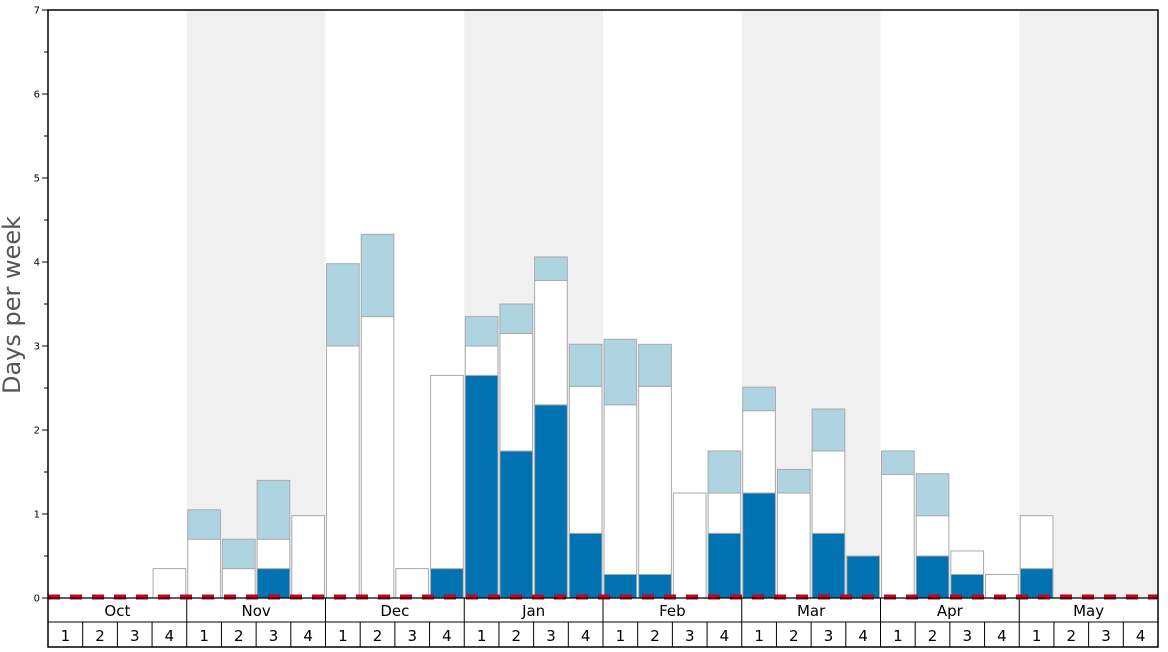  What do you see at coordinates (811, 611) in the screenshot?
I see `month-label-mar: Mar` at bounding box center [811, 611].